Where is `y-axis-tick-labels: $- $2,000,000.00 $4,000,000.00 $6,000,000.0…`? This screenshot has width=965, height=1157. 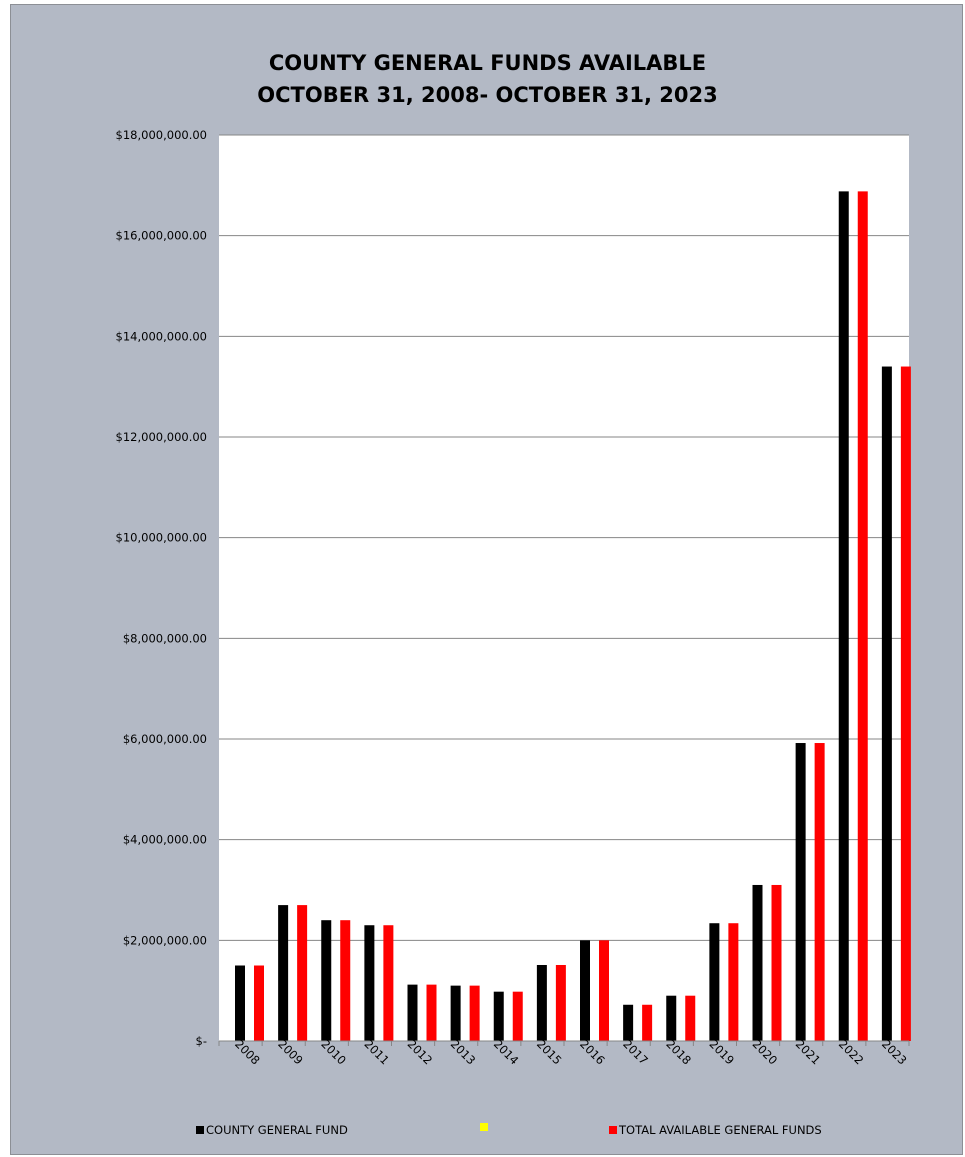 y-axis-tick-labels: $- $2,000,000.00 $4,000,000.00 $6,000,000.0… is located at coordinates (161, 588).